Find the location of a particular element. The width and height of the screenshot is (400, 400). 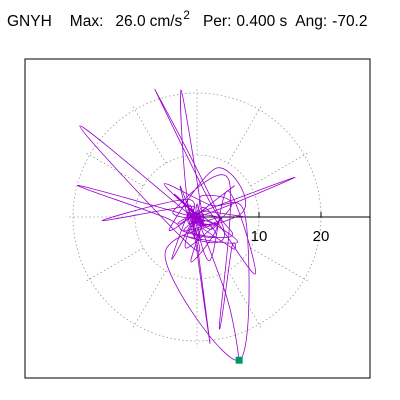

period-label: Per: is located at coordinates (217, 21).